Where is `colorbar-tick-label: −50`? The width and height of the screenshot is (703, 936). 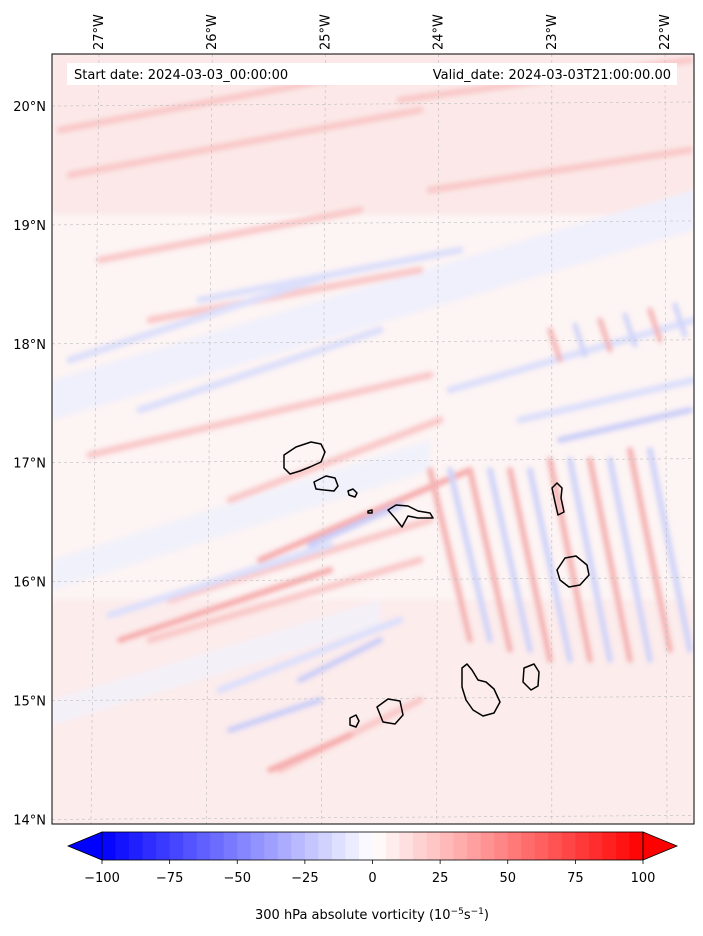 colorbar-tick-label: −50 is located at coordinates (237, 878).